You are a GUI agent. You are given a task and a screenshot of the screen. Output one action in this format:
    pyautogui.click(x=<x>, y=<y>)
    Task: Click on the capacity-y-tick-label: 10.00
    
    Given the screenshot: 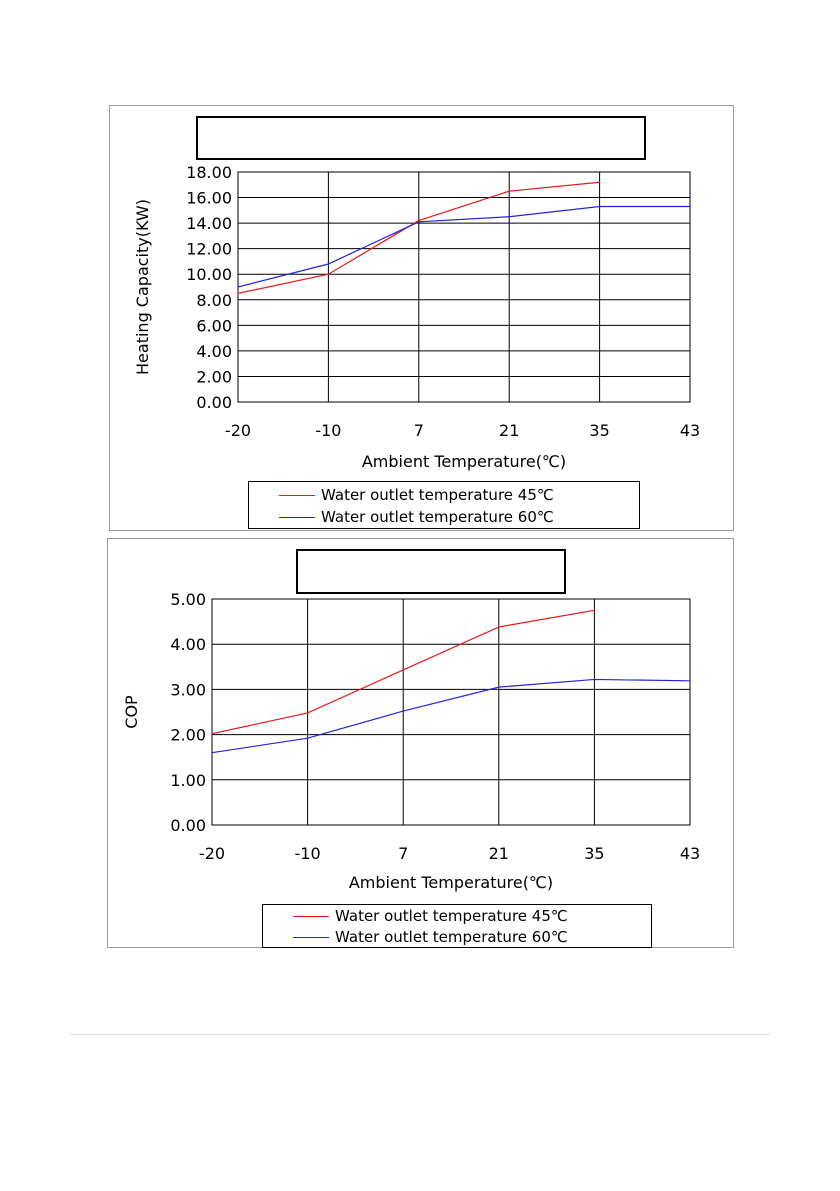 What is the action you would take?
    pyautogui.click(x=209, y=274)
    